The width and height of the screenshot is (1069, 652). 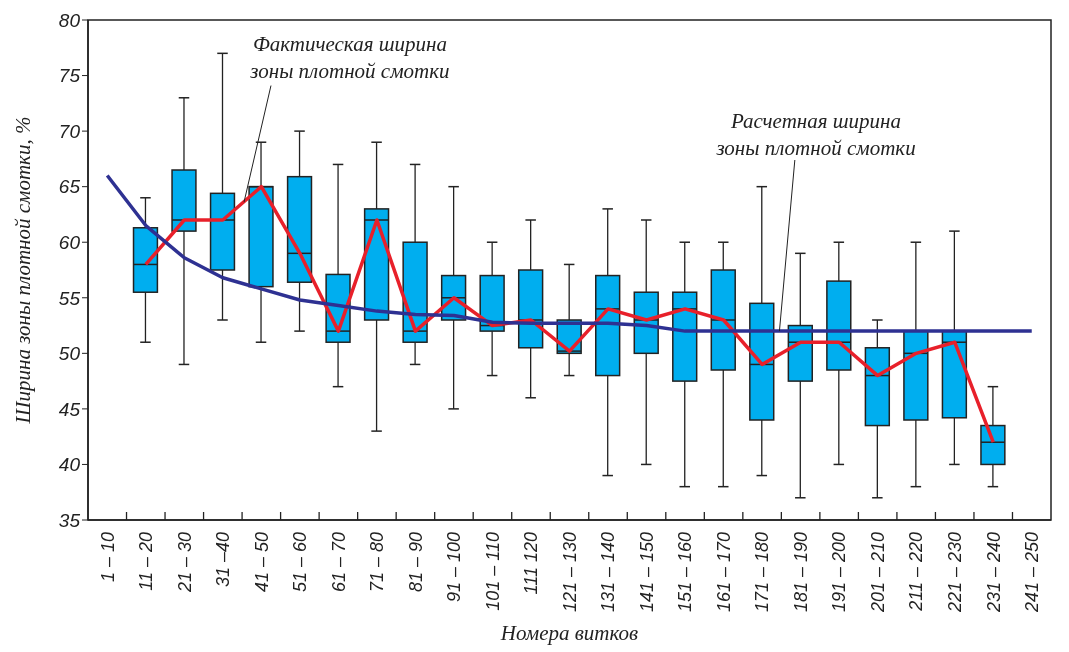 I want to click on x-tick-label: 201 – 210, so click(x=877, y=573).